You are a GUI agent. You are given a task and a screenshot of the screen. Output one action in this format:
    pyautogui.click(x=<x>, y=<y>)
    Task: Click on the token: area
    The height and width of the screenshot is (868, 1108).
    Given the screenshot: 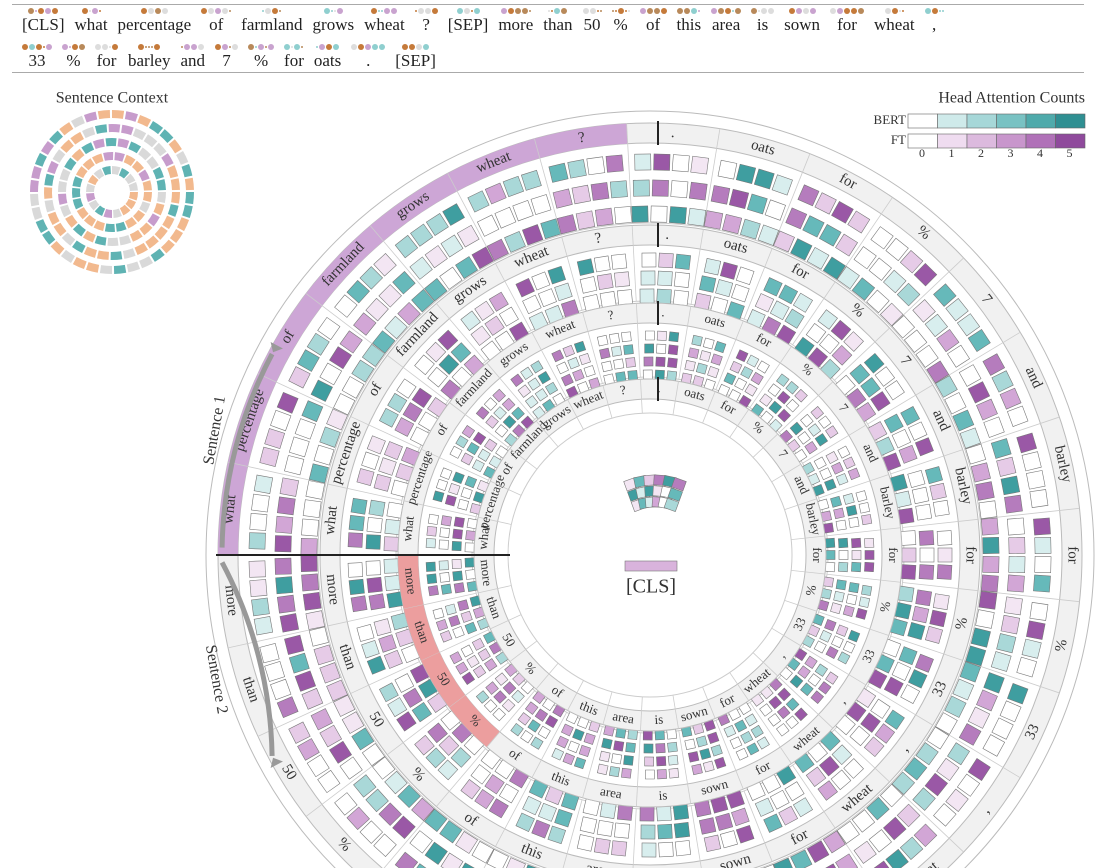 What is the action you would take?
    pyautogui.click(x=726, y=20)
    